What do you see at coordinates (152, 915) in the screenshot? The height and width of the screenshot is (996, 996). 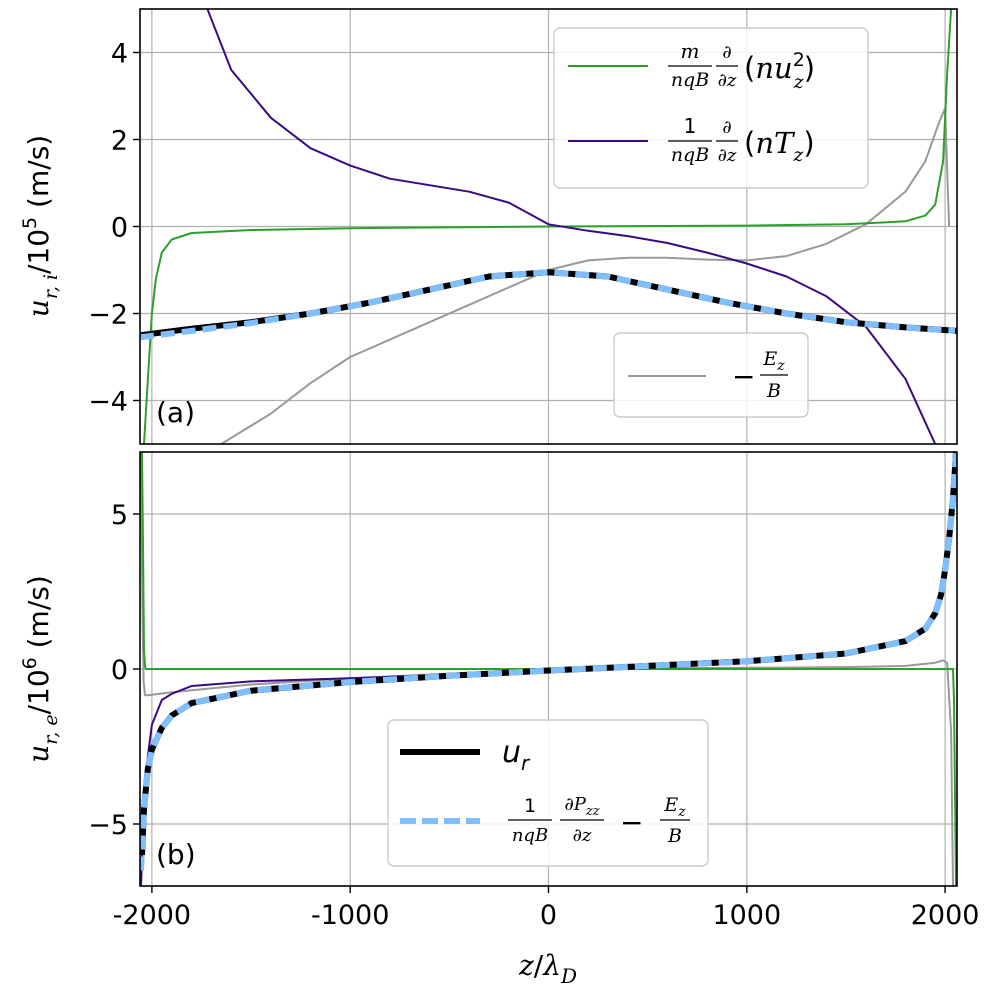 I see `x-tick-label-0: -2000` at bounding box center [152, 915].